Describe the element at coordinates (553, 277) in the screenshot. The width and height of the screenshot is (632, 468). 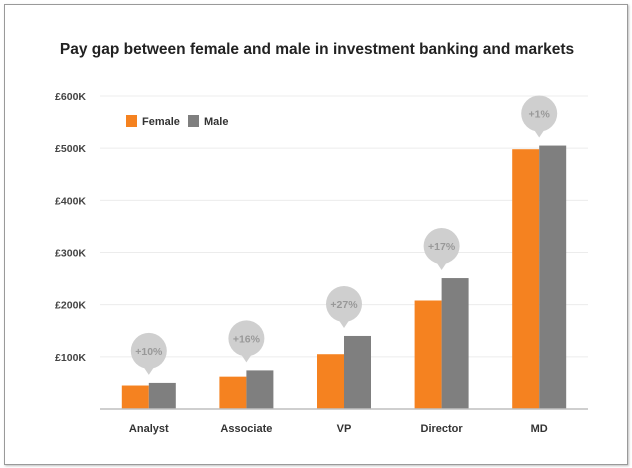
I see `bar-male-md` at that location.